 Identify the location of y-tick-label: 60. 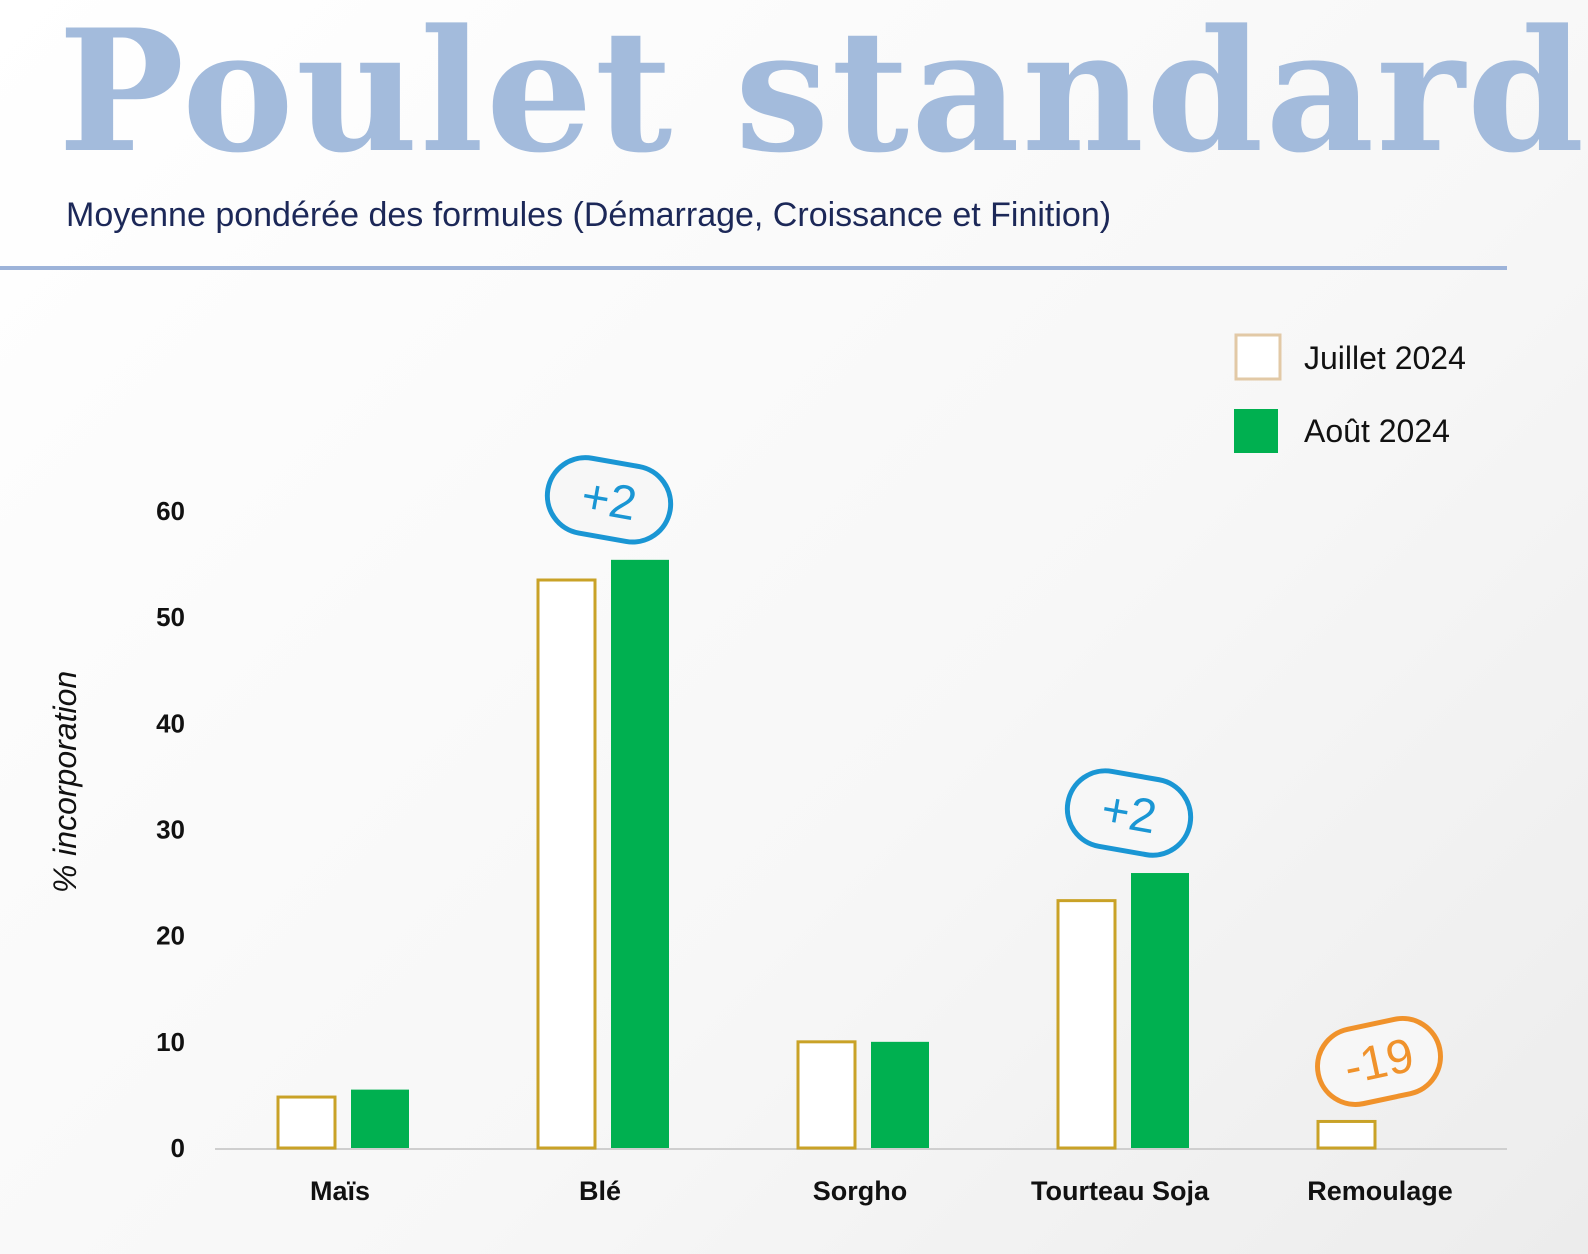
(170, 511).